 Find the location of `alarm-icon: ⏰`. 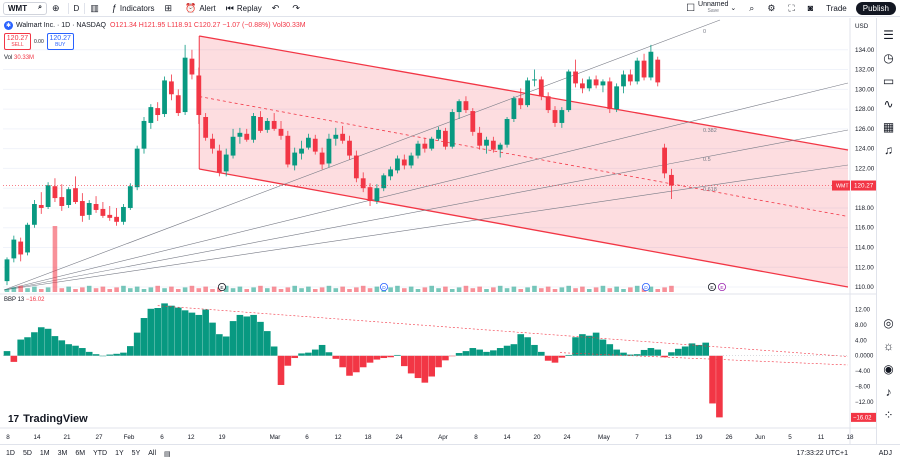

alarm-icon: ⏰ is located at coordinates (191, 7).